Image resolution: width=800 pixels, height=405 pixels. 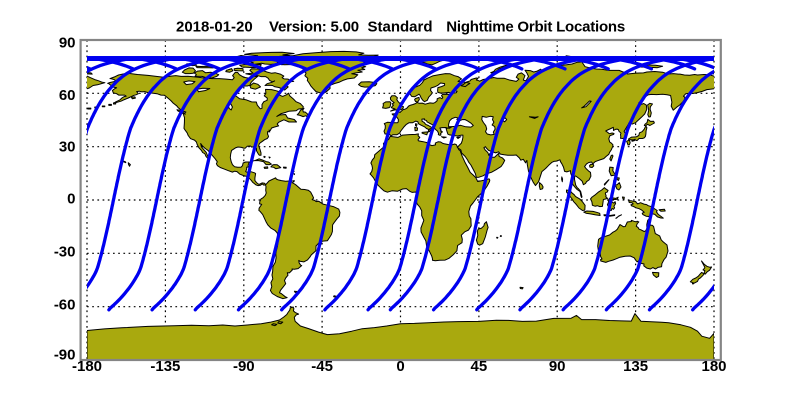 I want to click on svg-text: -45, so click(x=322, y=366).